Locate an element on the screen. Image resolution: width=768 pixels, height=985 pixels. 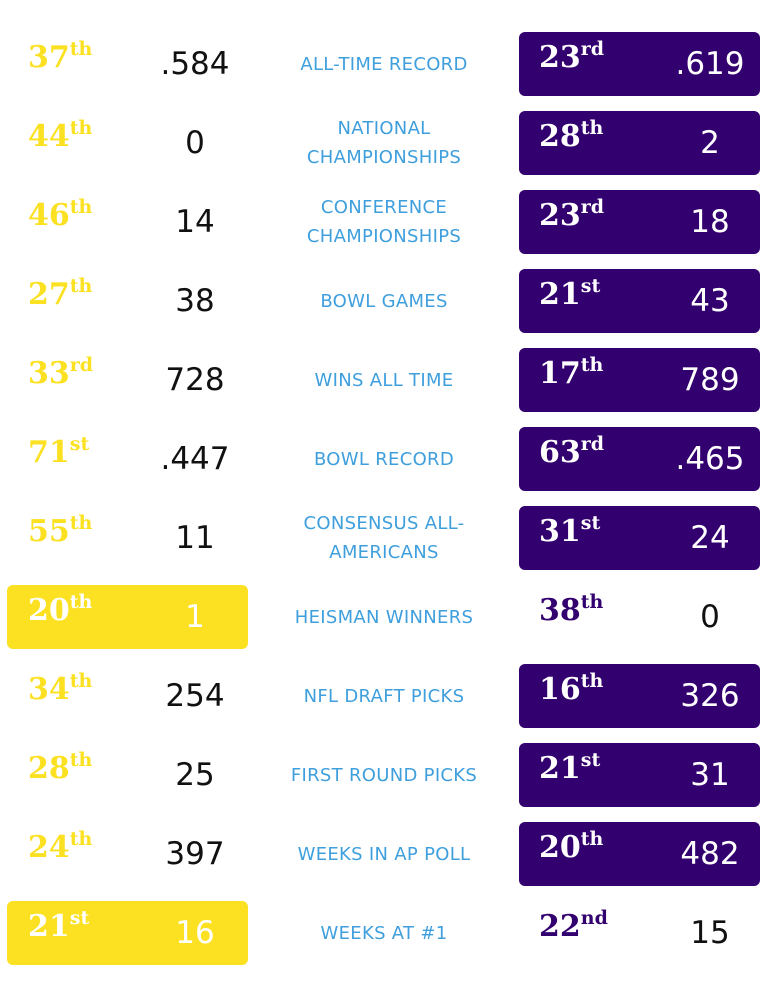
table-row: 34th 254 NFL DRAFT PICKS 16th 326 is located at coordinates (384, 696).